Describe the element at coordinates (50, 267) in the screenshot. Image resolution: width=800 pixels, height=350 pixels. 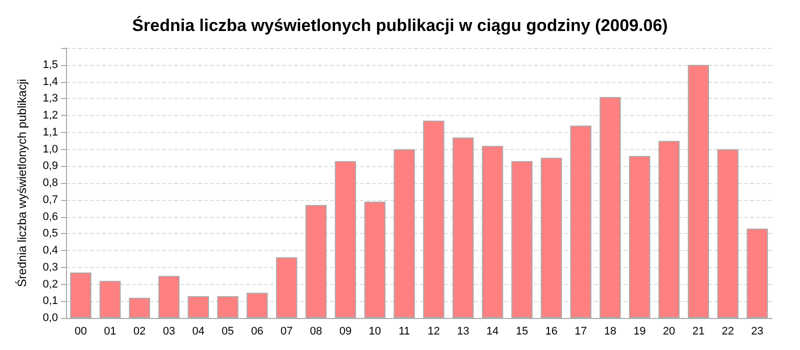
I see `y-tick-label: 0,3` at that location.